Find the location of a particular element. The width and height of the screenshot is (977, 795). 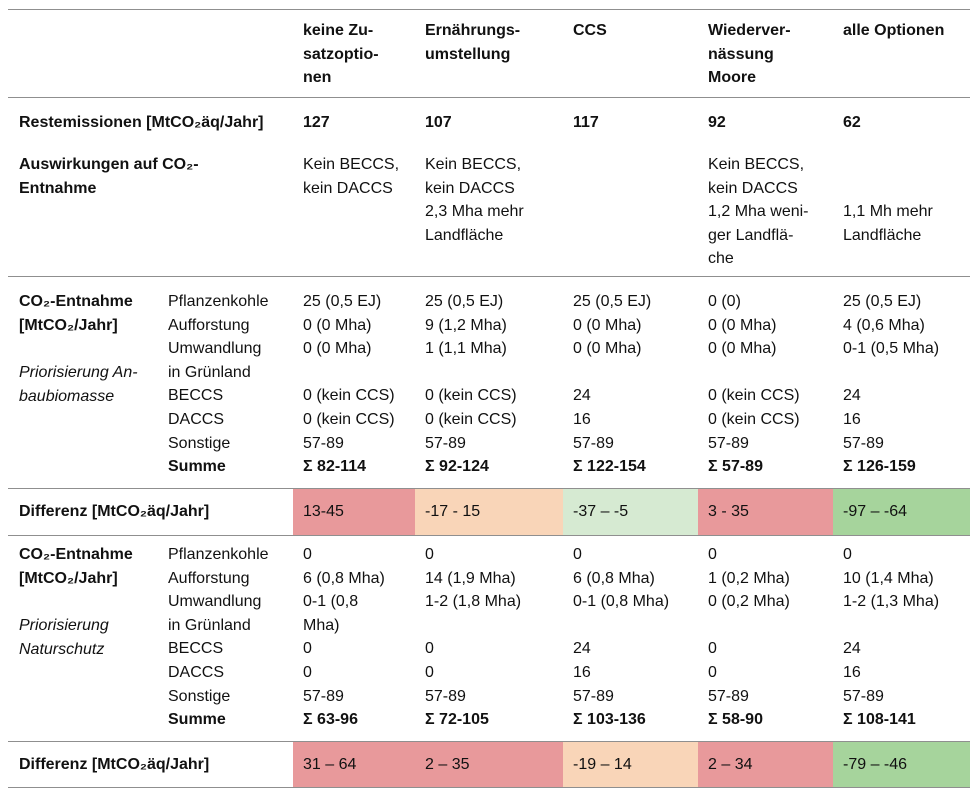

block1-note: Priorisierung An- baubiomasse is located at coordinates (78, 384).